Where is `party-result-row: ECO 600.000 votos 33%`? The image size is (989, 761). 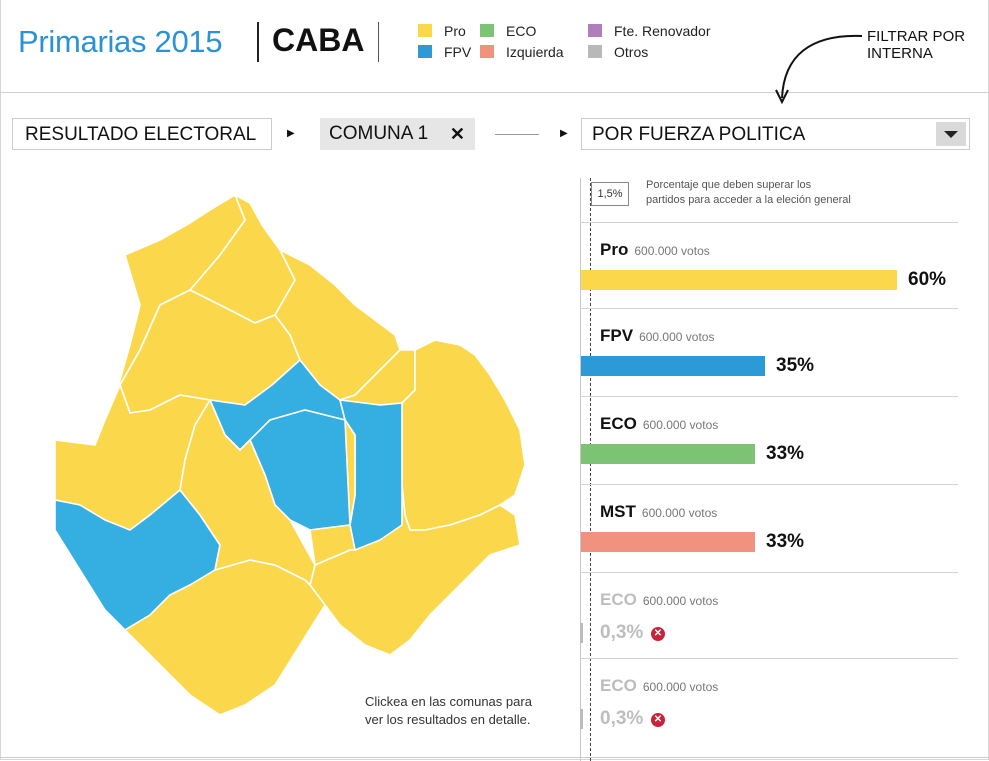 party-result-row: ECO 600.000 votos 33% is located at coordinates (769, 454).